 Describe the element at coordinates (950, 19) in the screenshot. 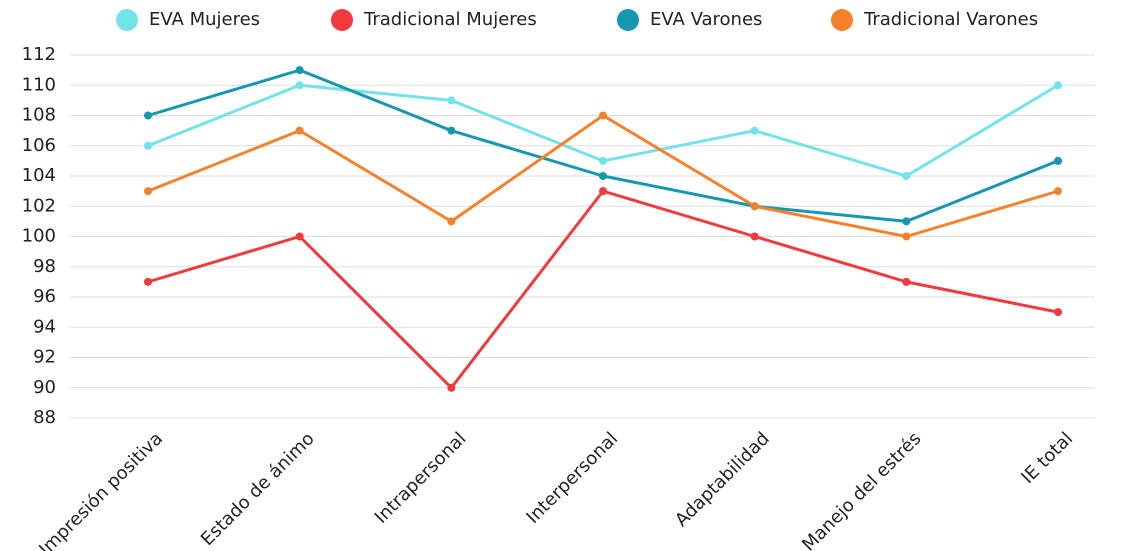

I see `legend-label: Tradicional Varones` at that location.